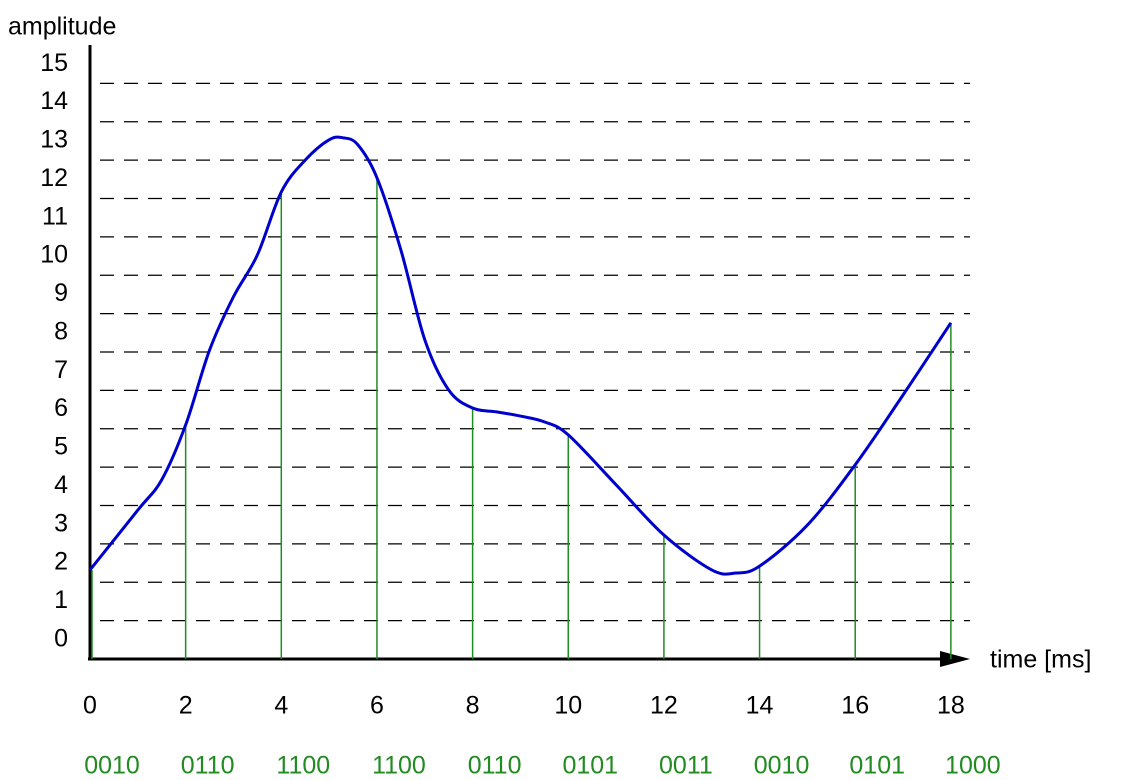 The width and height of the screenshot is (1142, 780). I want to click on x-tick-label: 8, so click(473, 706).